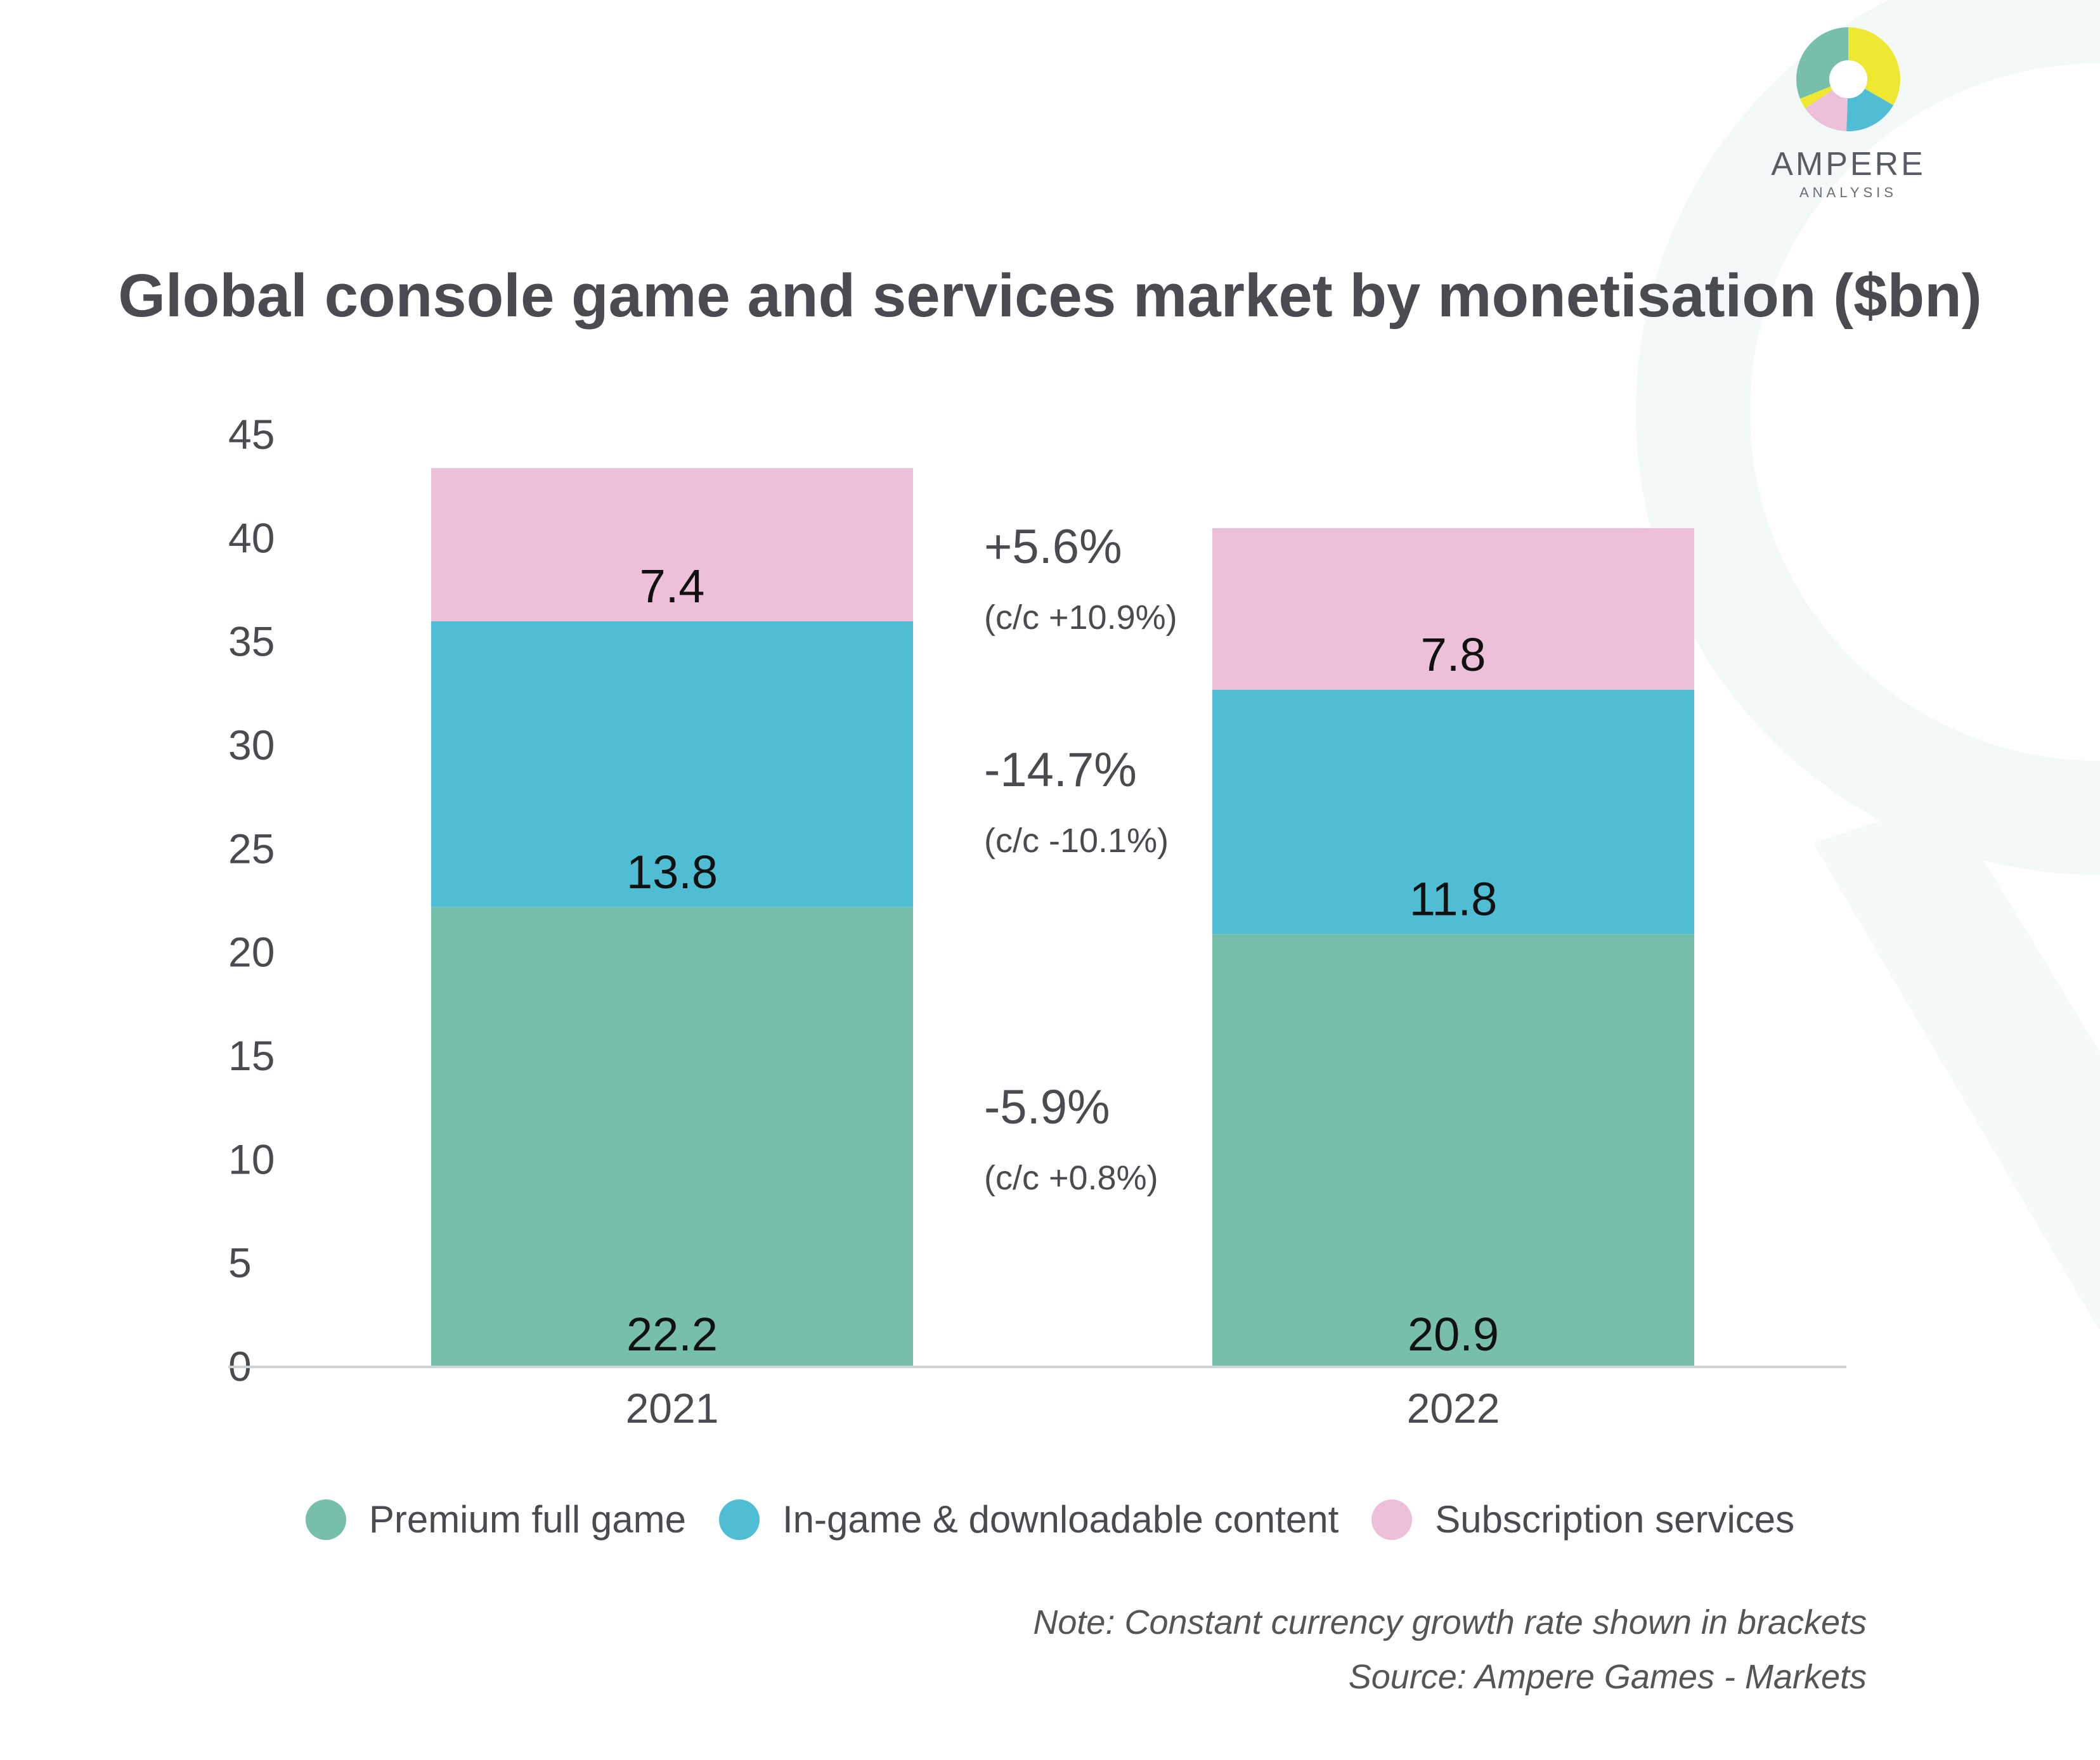 Image resolution: width=2100 pixels, height=1760 pixels. What do you see at coordinates (252, 1159) in the screenshot?
I see `y-tick-label: 10` at bounding box center [252, 1159].